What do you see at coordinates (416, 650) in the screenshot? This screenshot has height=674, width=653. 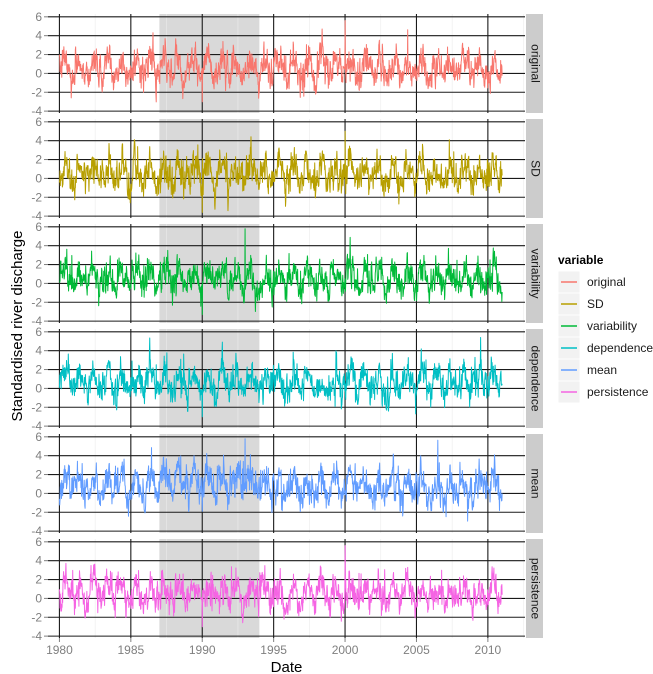 I see `x-tick-label: 2005` at bounding box center [416, 650].